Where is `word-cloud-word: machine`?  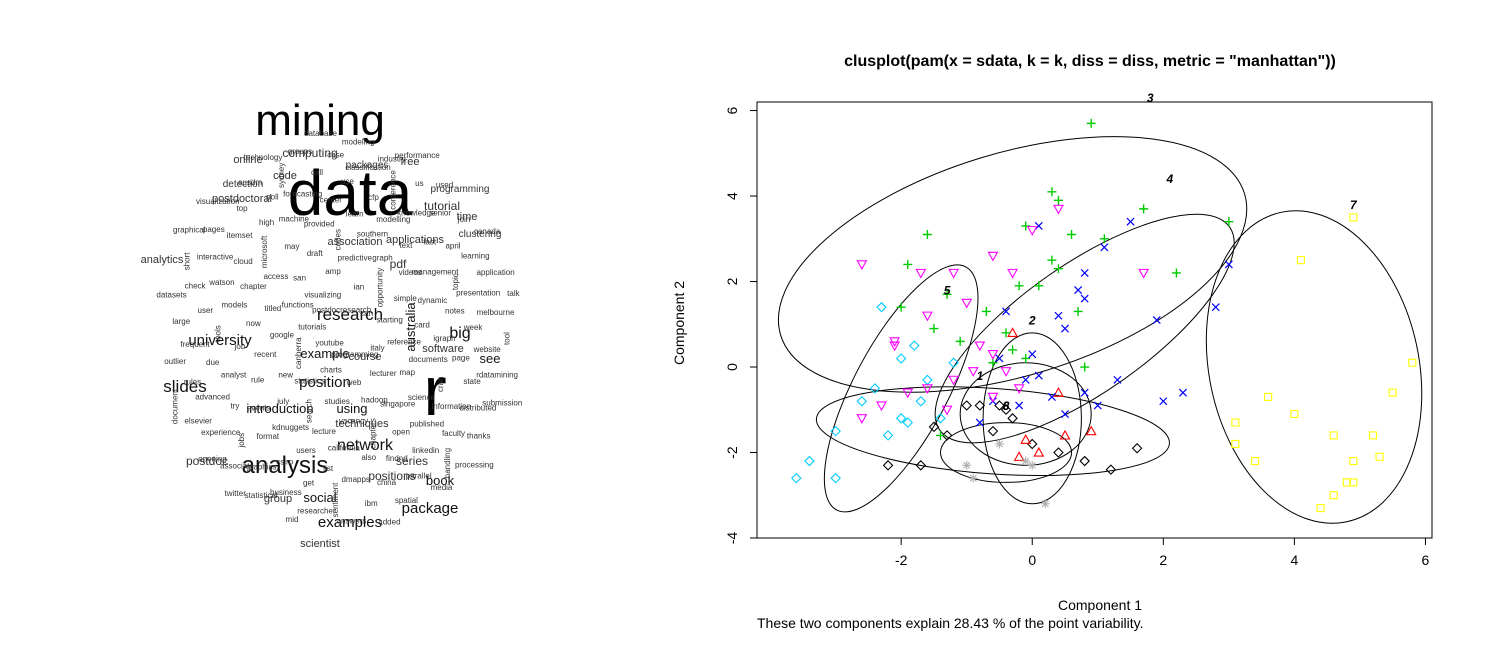 word-cloud-word: machine is located at coordinates (294, 218).